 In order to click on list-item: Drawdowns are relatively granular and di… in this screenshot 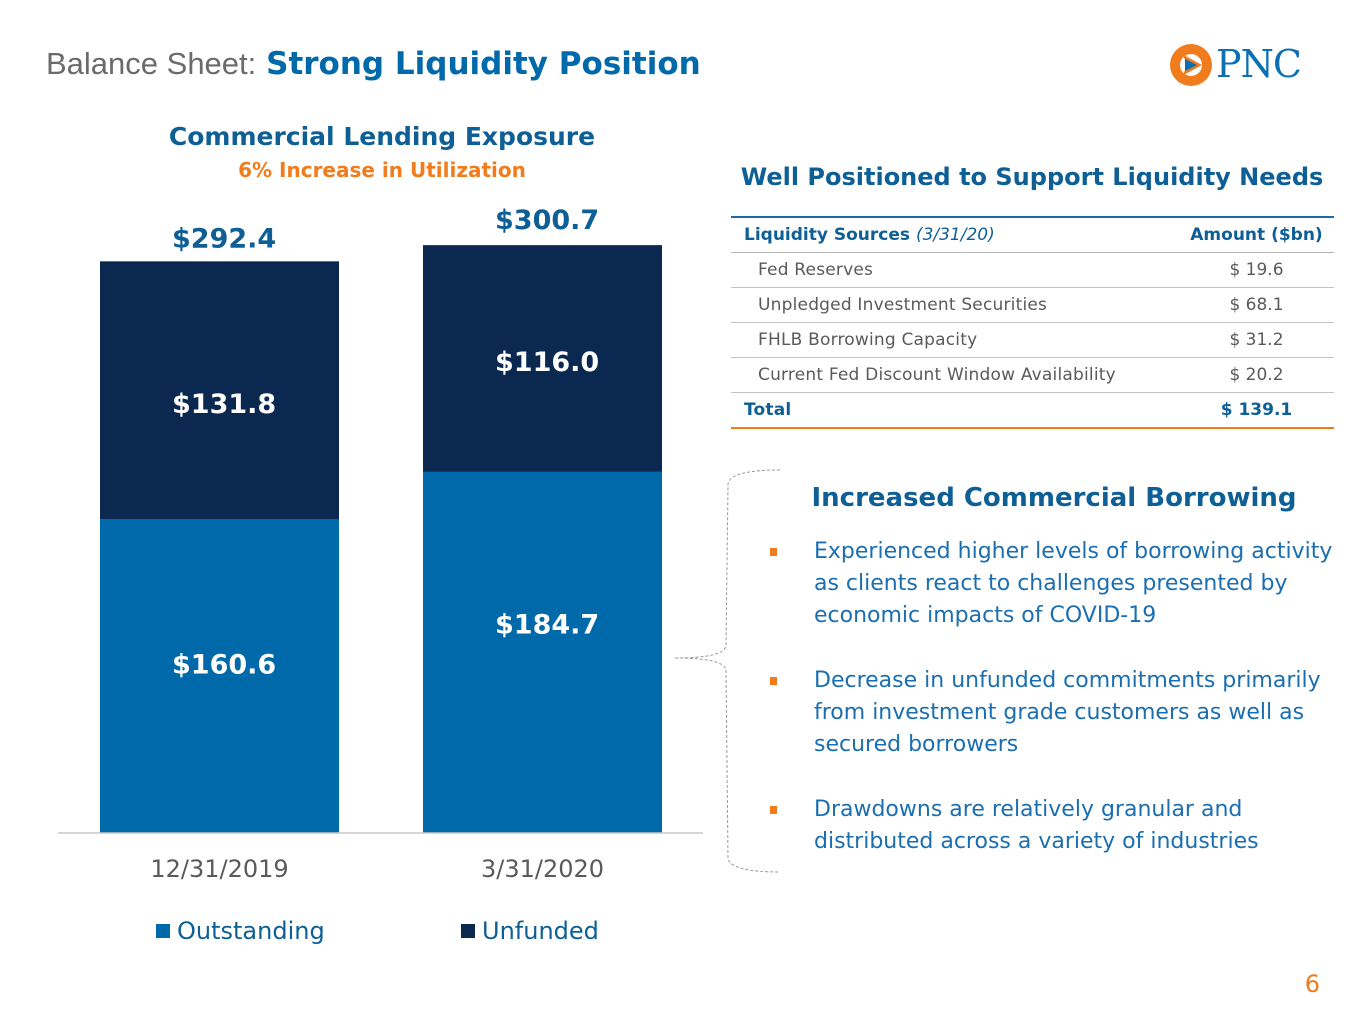, I will do `click(1058, 826)`.